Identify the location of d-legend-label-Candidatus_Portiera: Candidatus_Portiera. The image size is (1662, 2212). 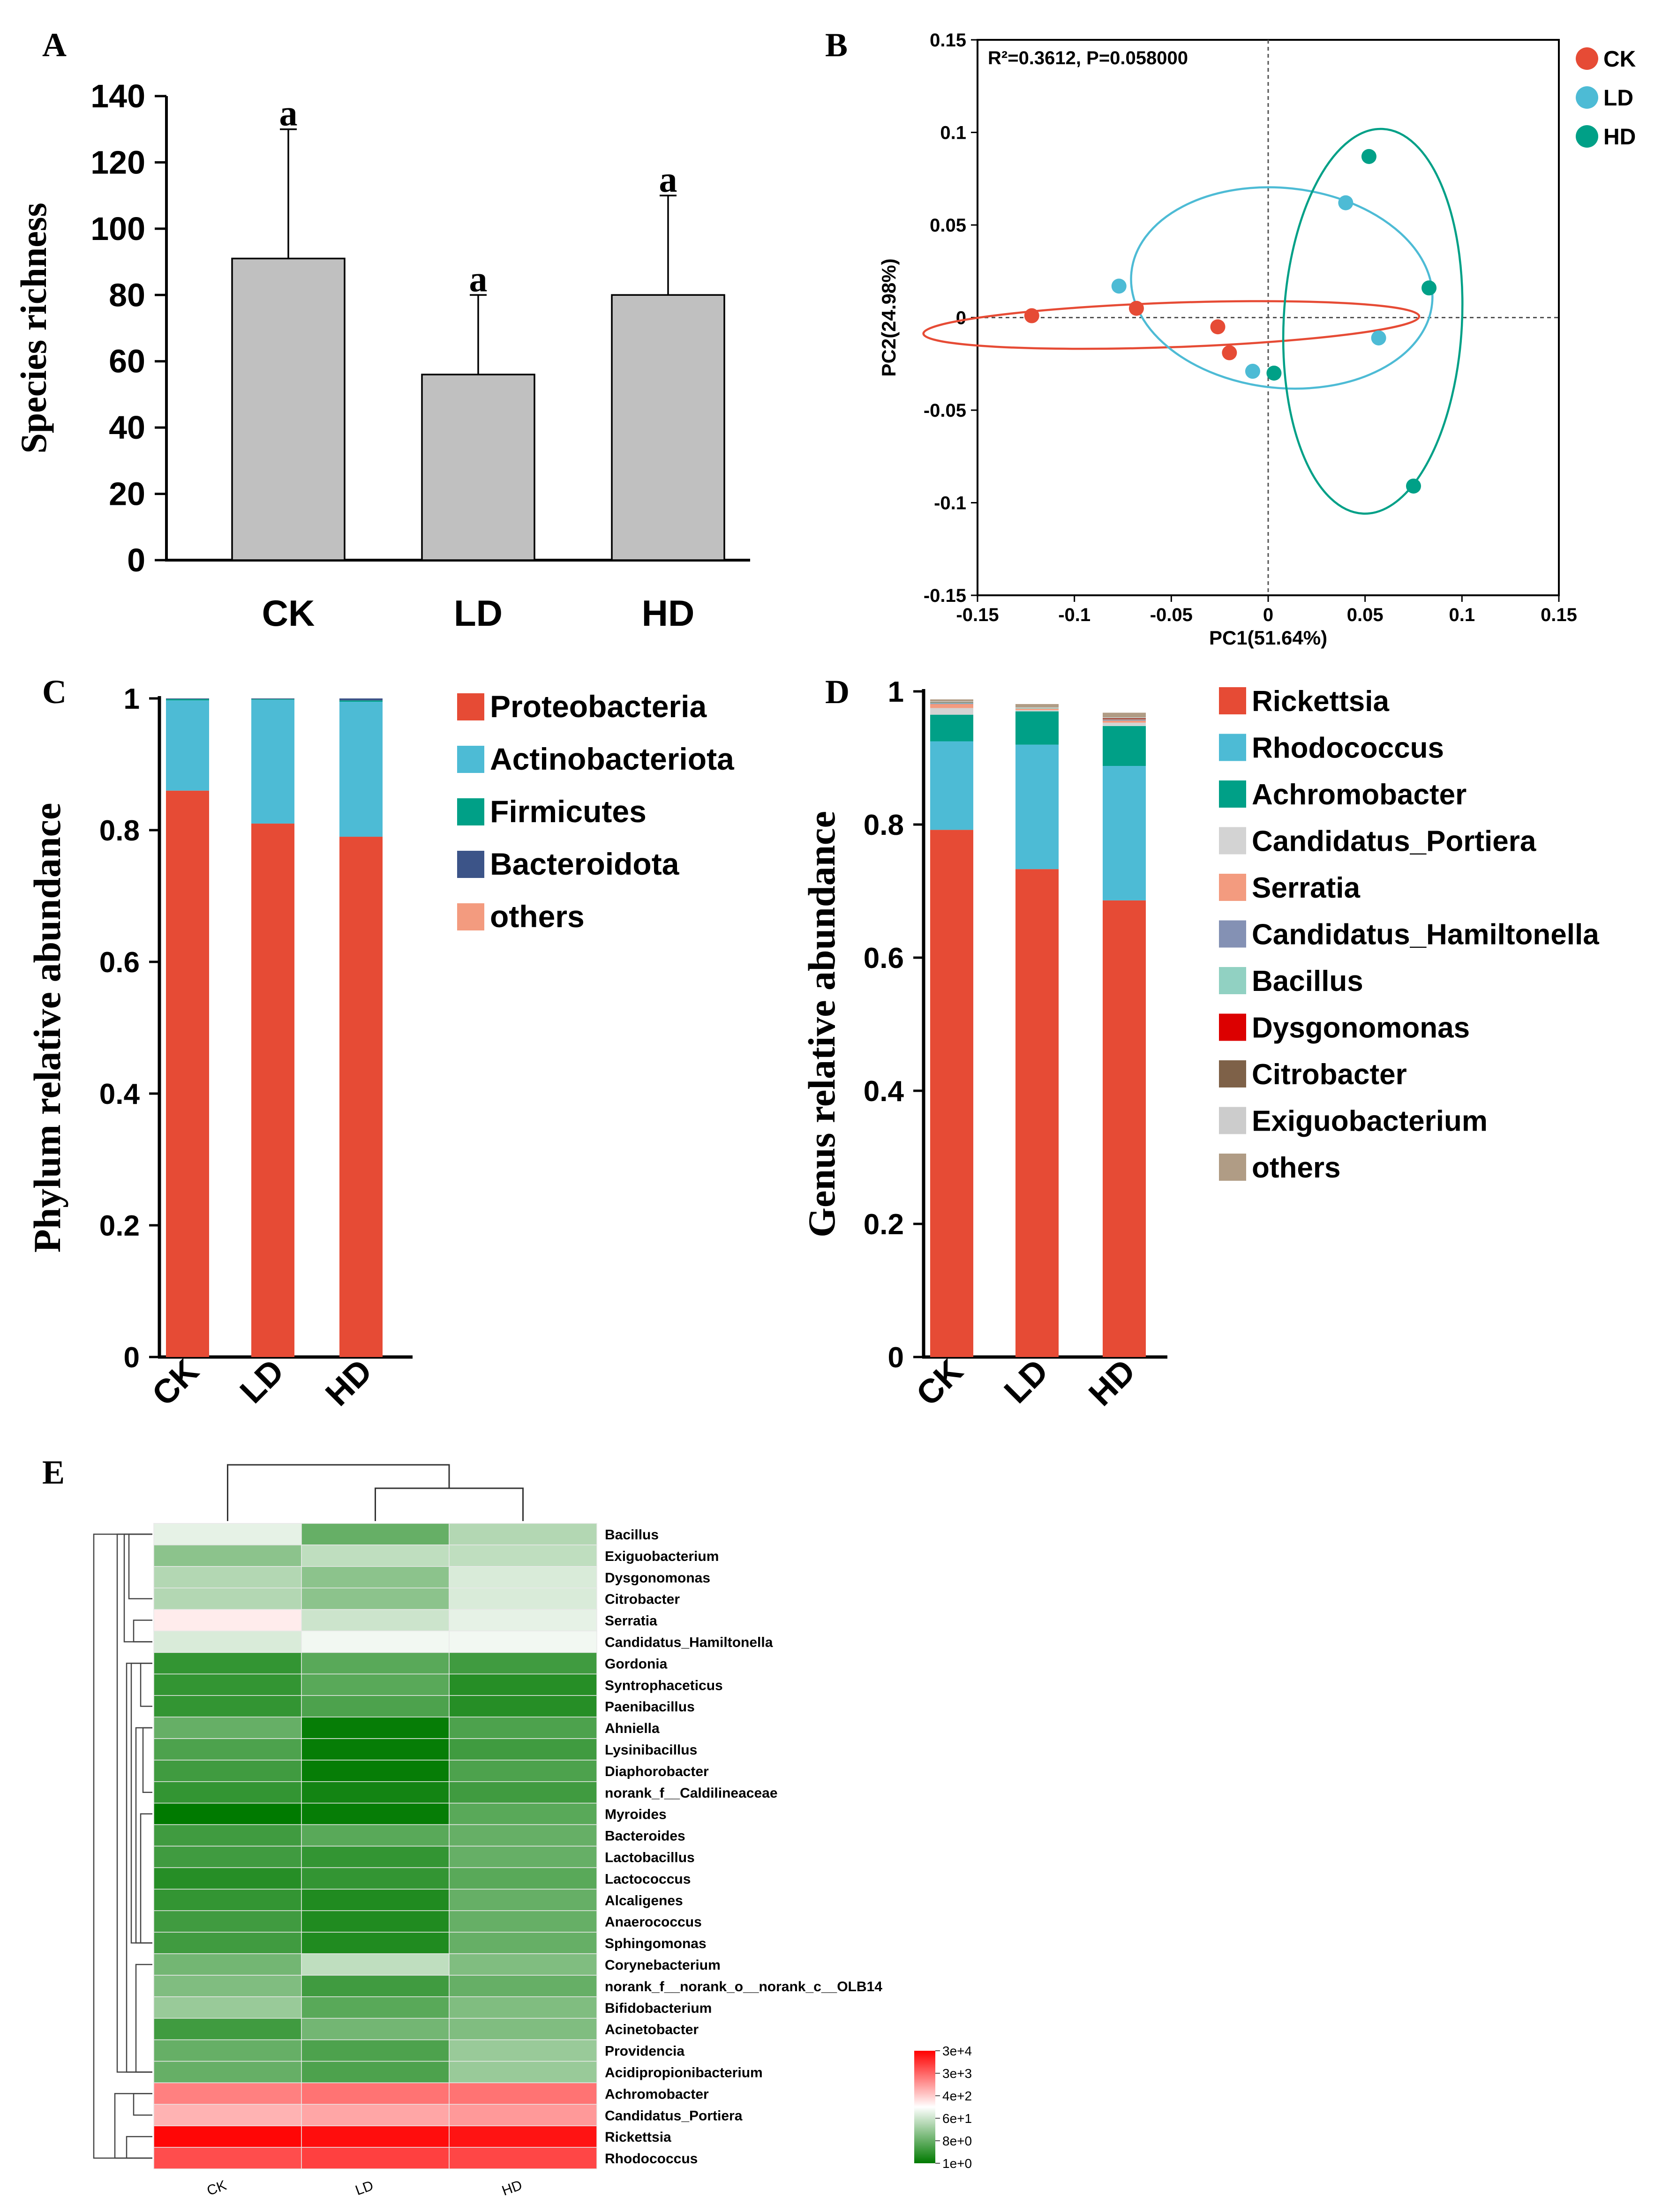
(1394, 841).